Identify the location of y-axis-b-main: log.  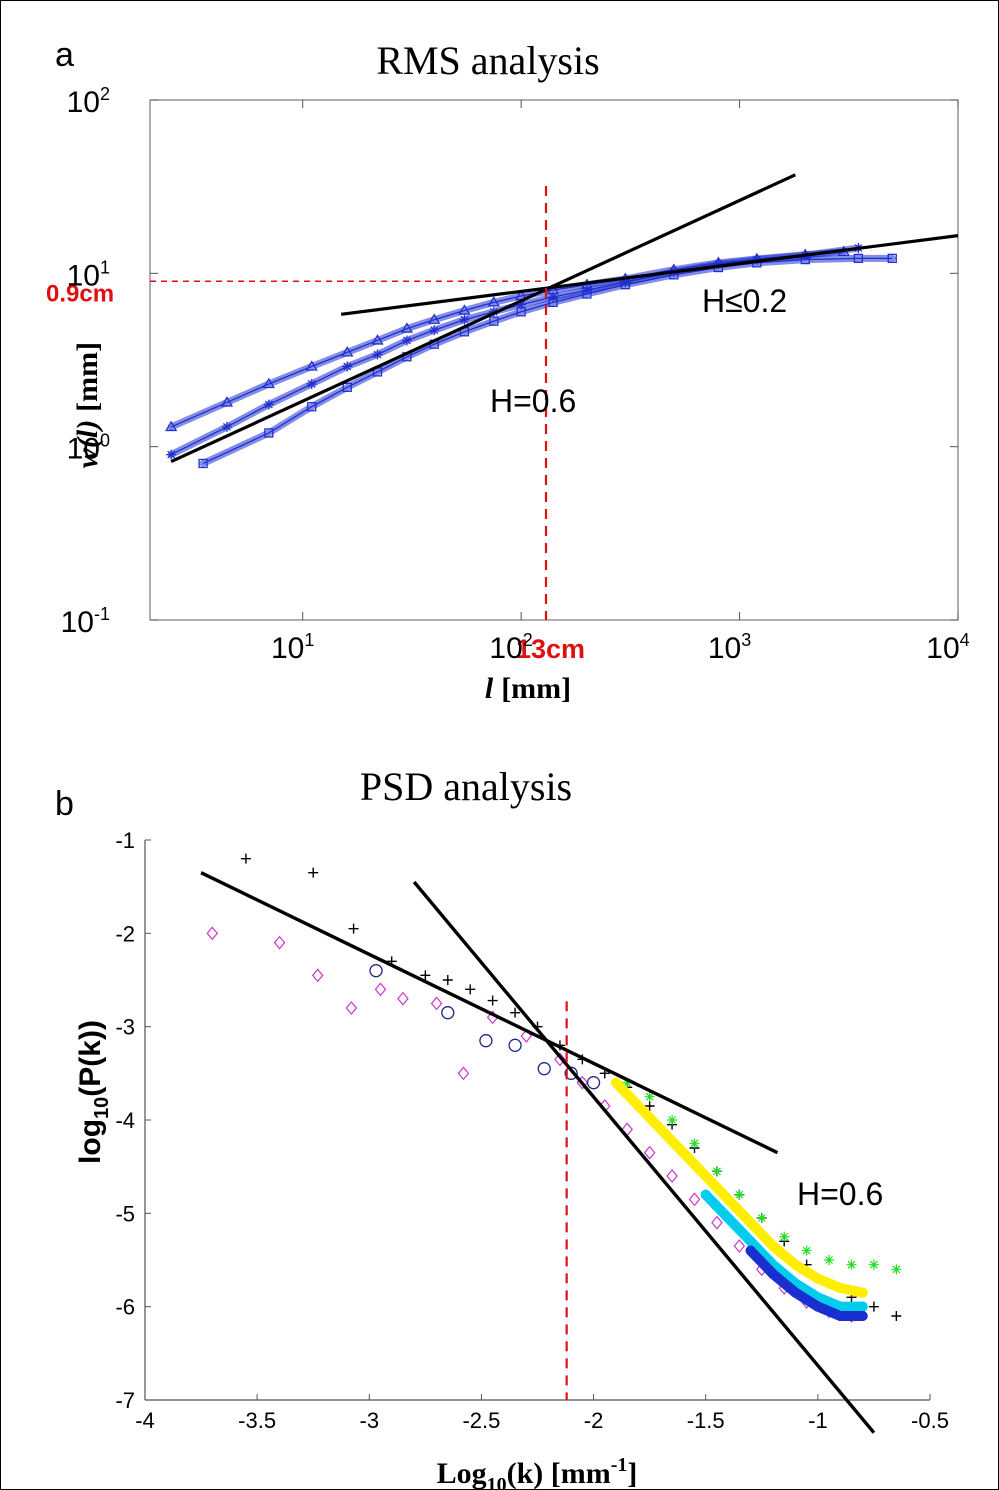
(90, 1141).